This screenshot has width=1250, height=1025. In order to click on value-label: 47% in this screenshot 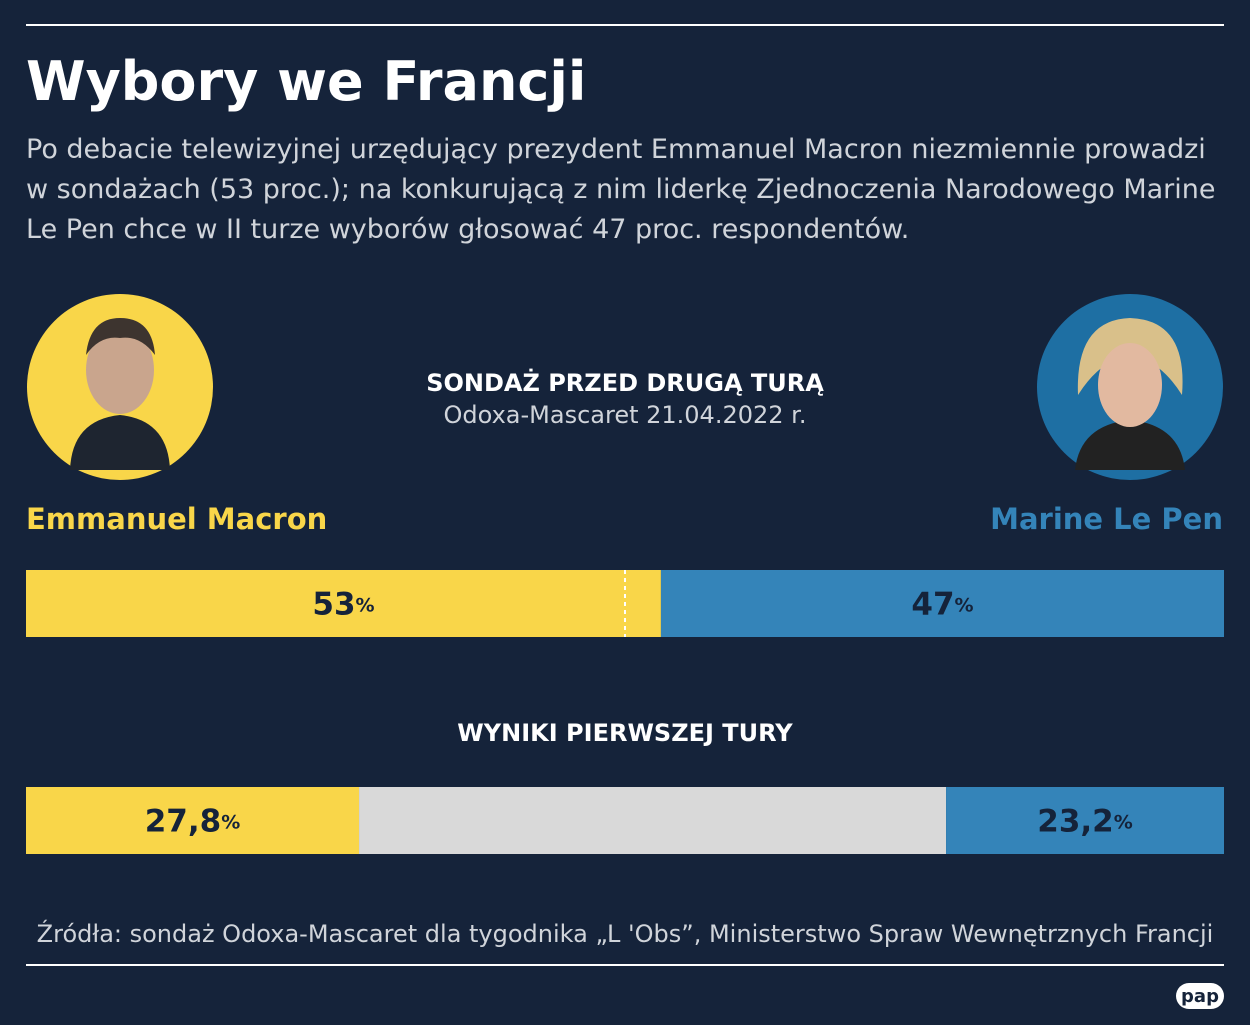, I will do `click(942, 604)`.